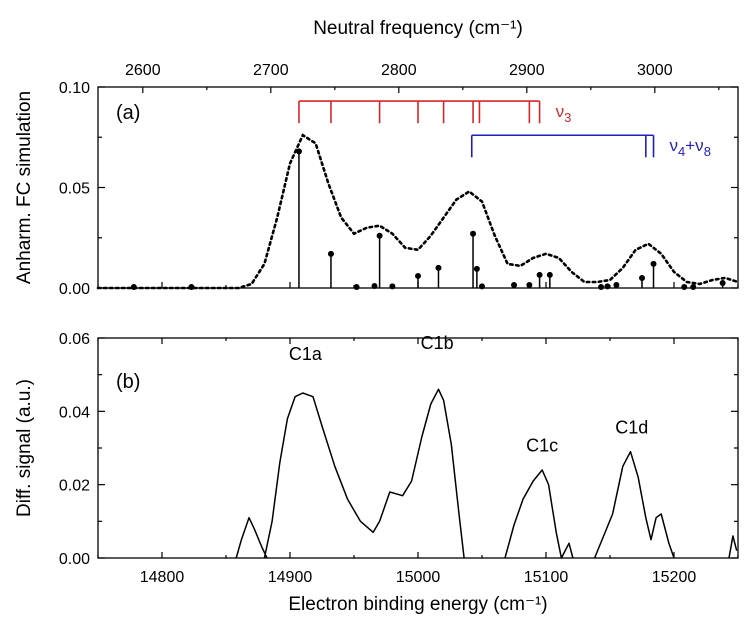  Describe the element at coordinates (527, 70) in the screenshot. I see `top-tick-label: 2900` at that location.